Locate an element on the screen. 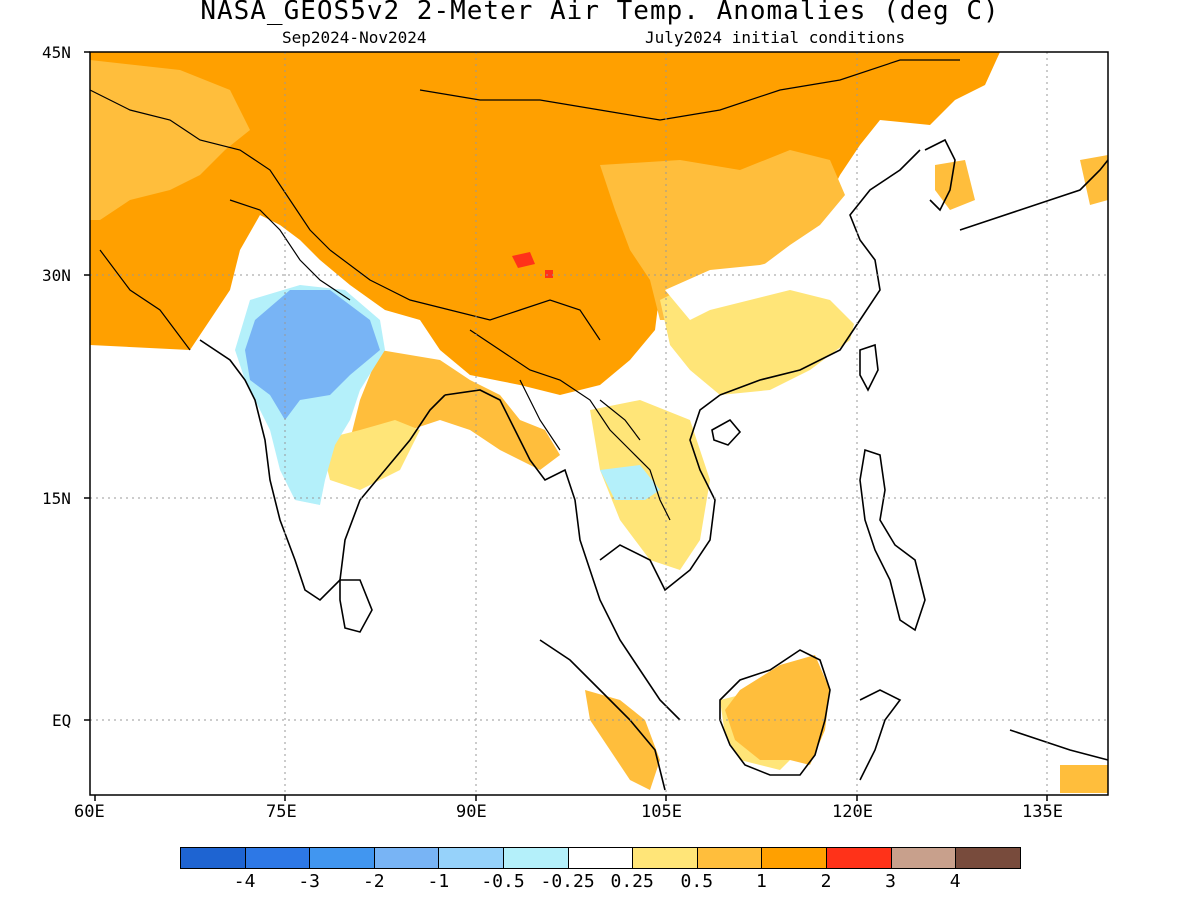 The image size is (1200, 900). season-label: Sep2024-Nov2024 is located at coordinates (354, 37).